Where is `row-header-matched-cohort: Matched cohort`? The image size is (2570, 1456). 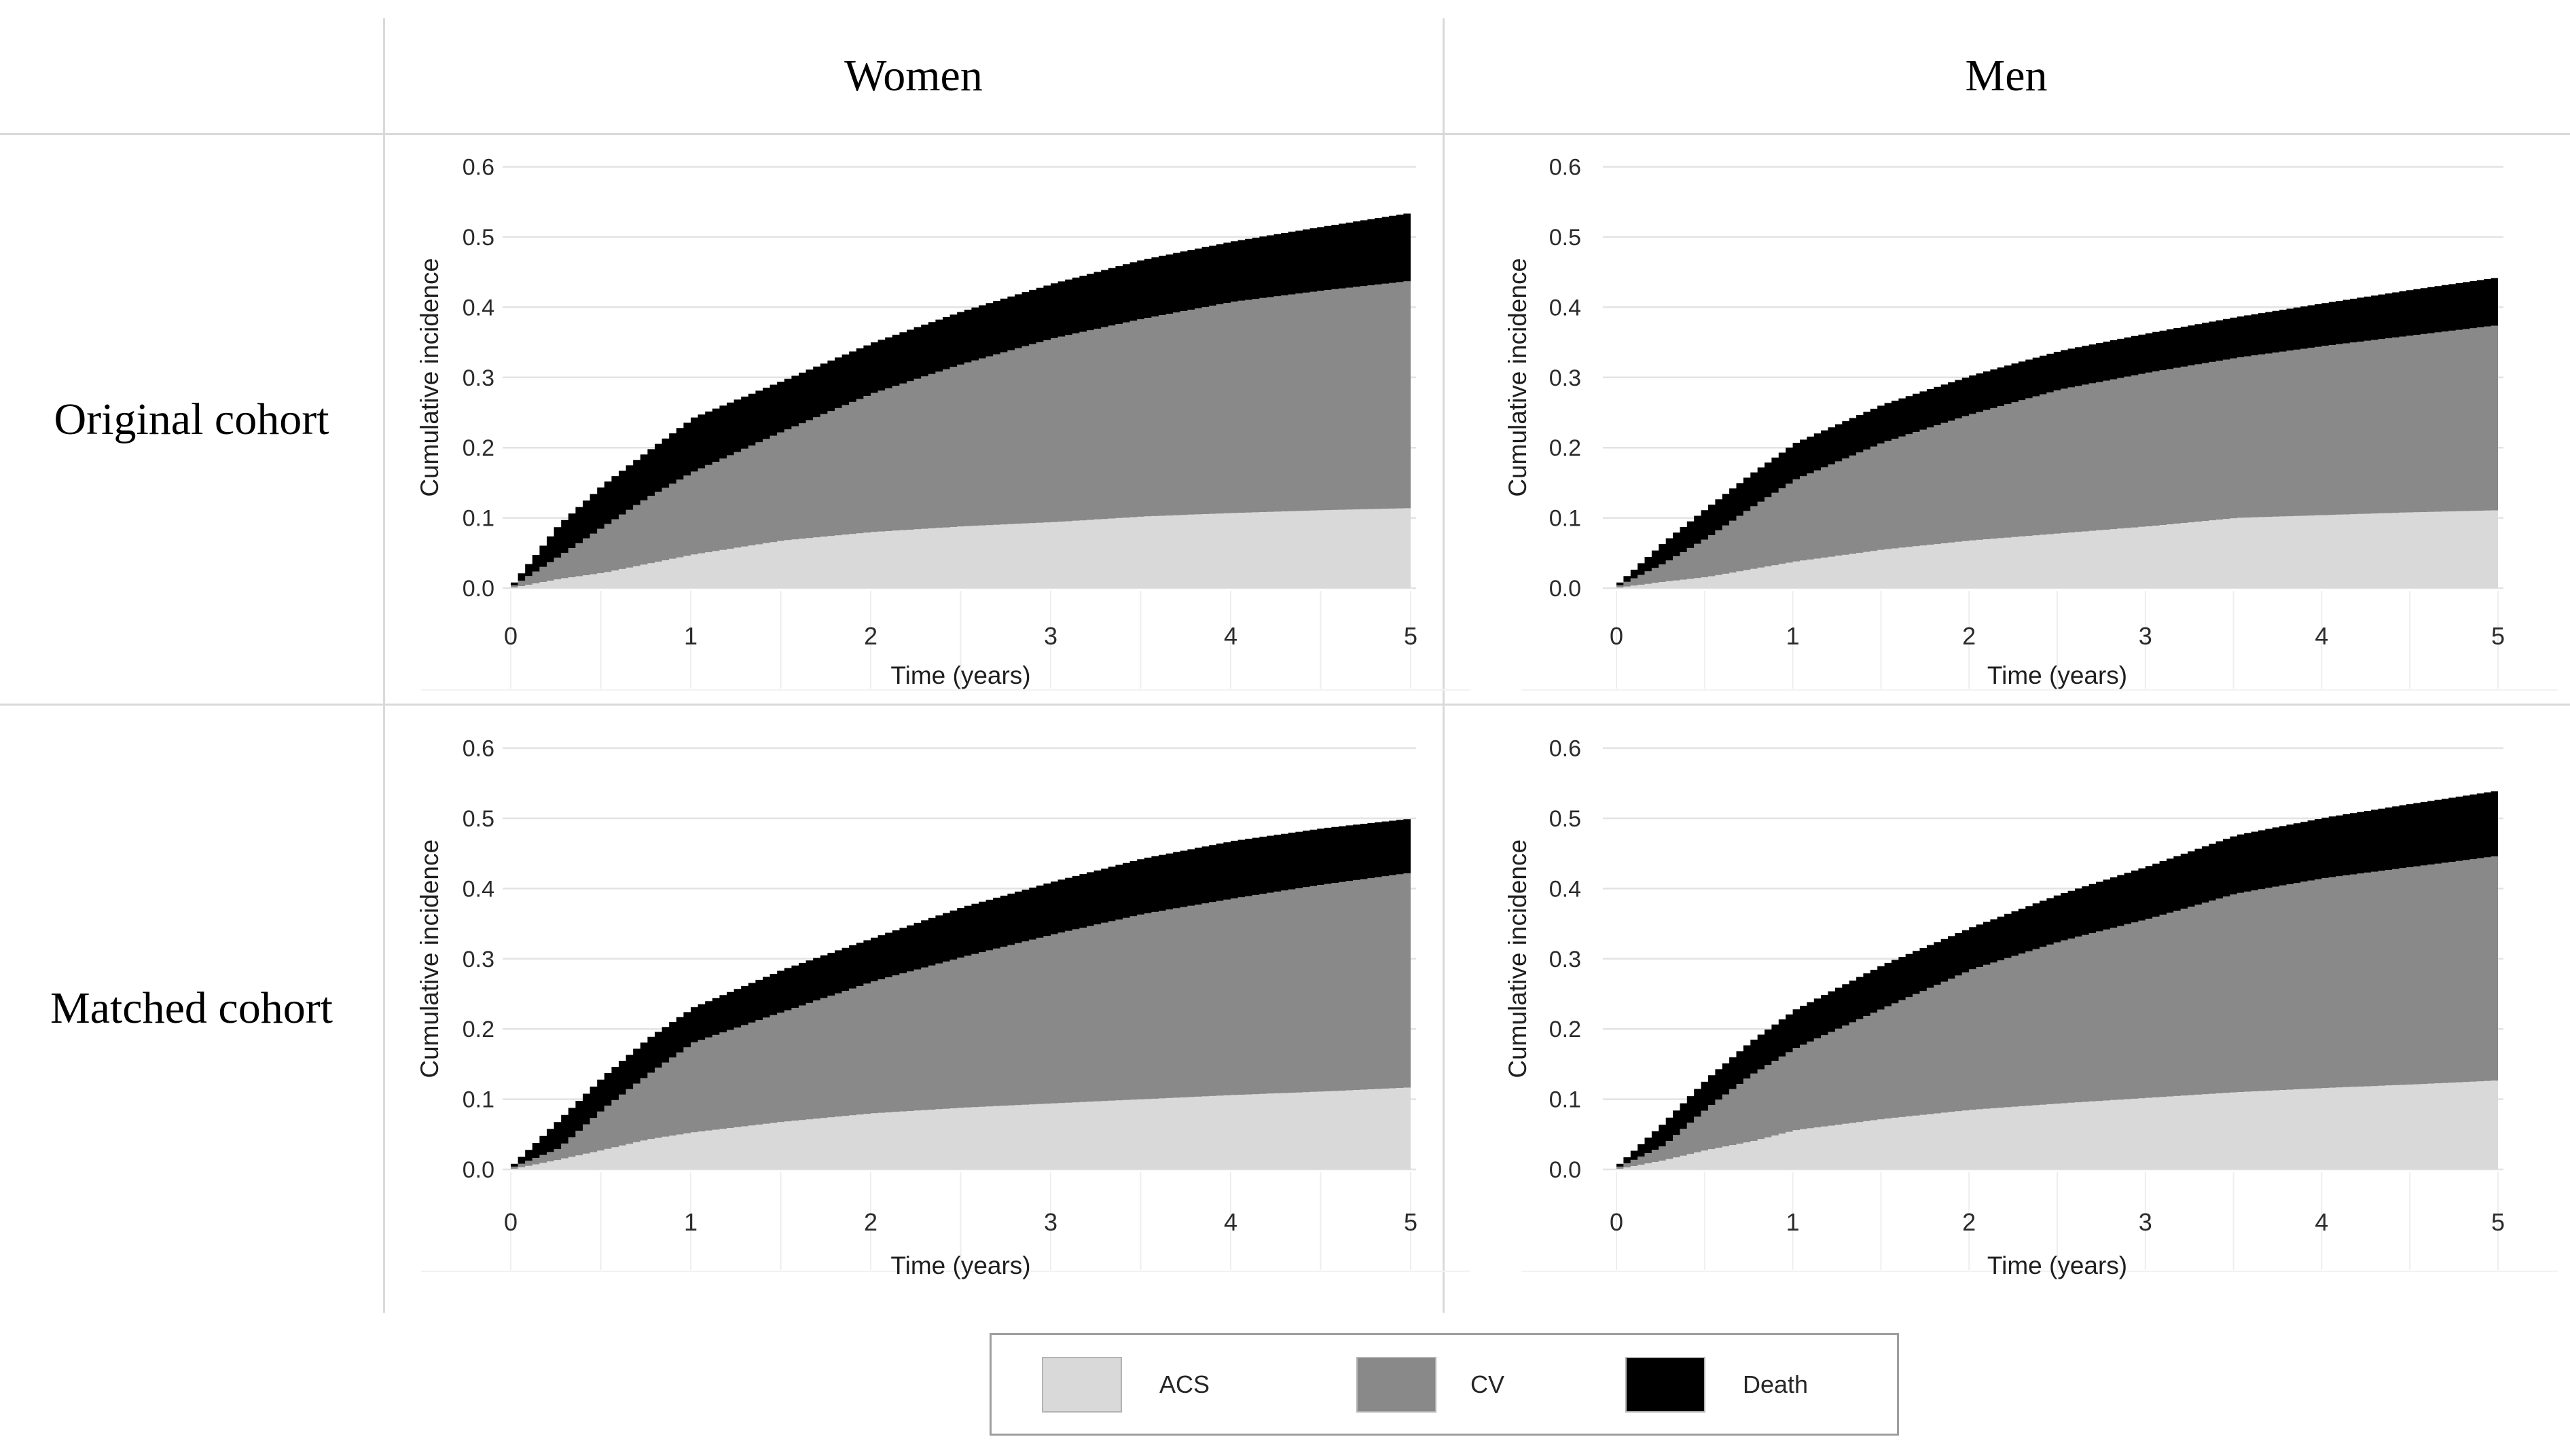
row-header-matched-cohort: Matched cohort is located at coordinates (192, 1008).